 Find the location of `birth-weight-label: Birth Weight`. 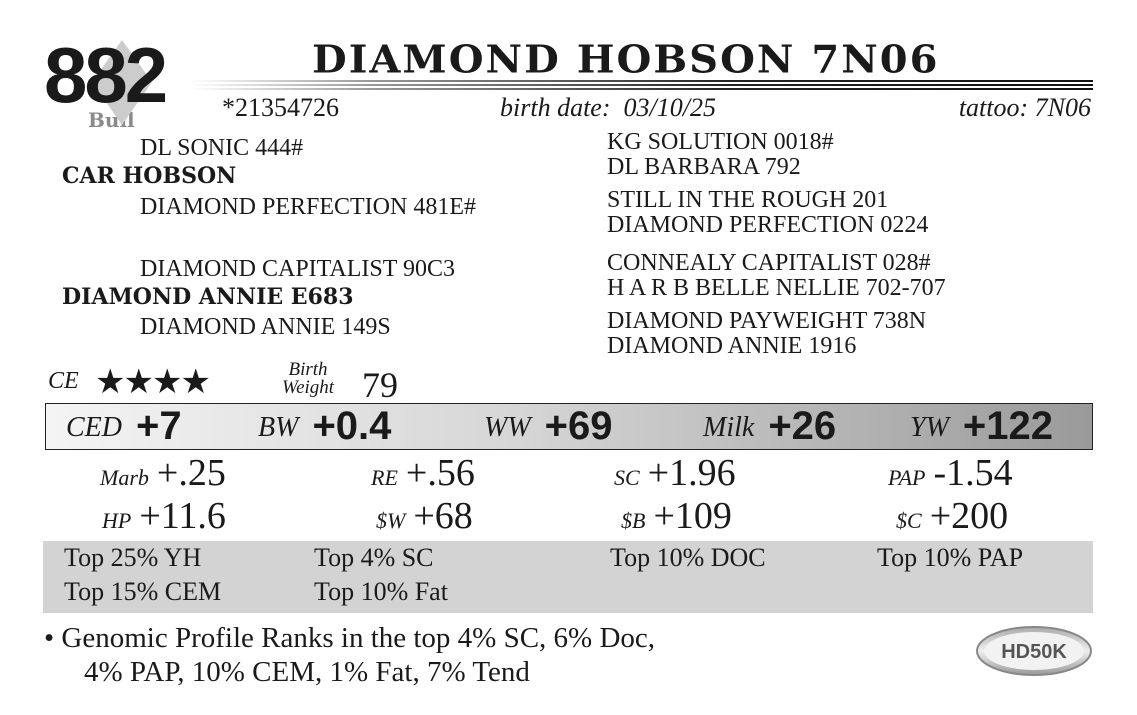

birth-weight-label: Birth Weight is located at coordinates (308, 379).